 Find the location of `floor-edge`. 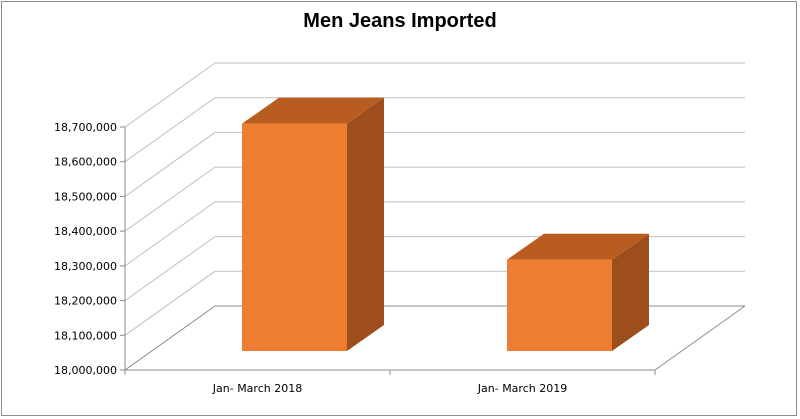

floor-edge is located at coordinates (700, 338).